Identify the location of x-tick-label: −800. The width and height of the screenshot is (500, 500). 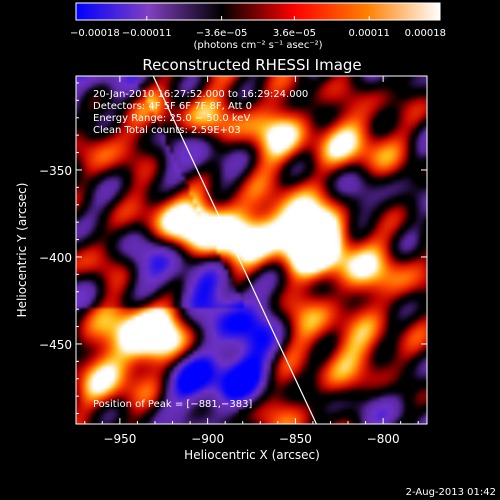
(383, 439).